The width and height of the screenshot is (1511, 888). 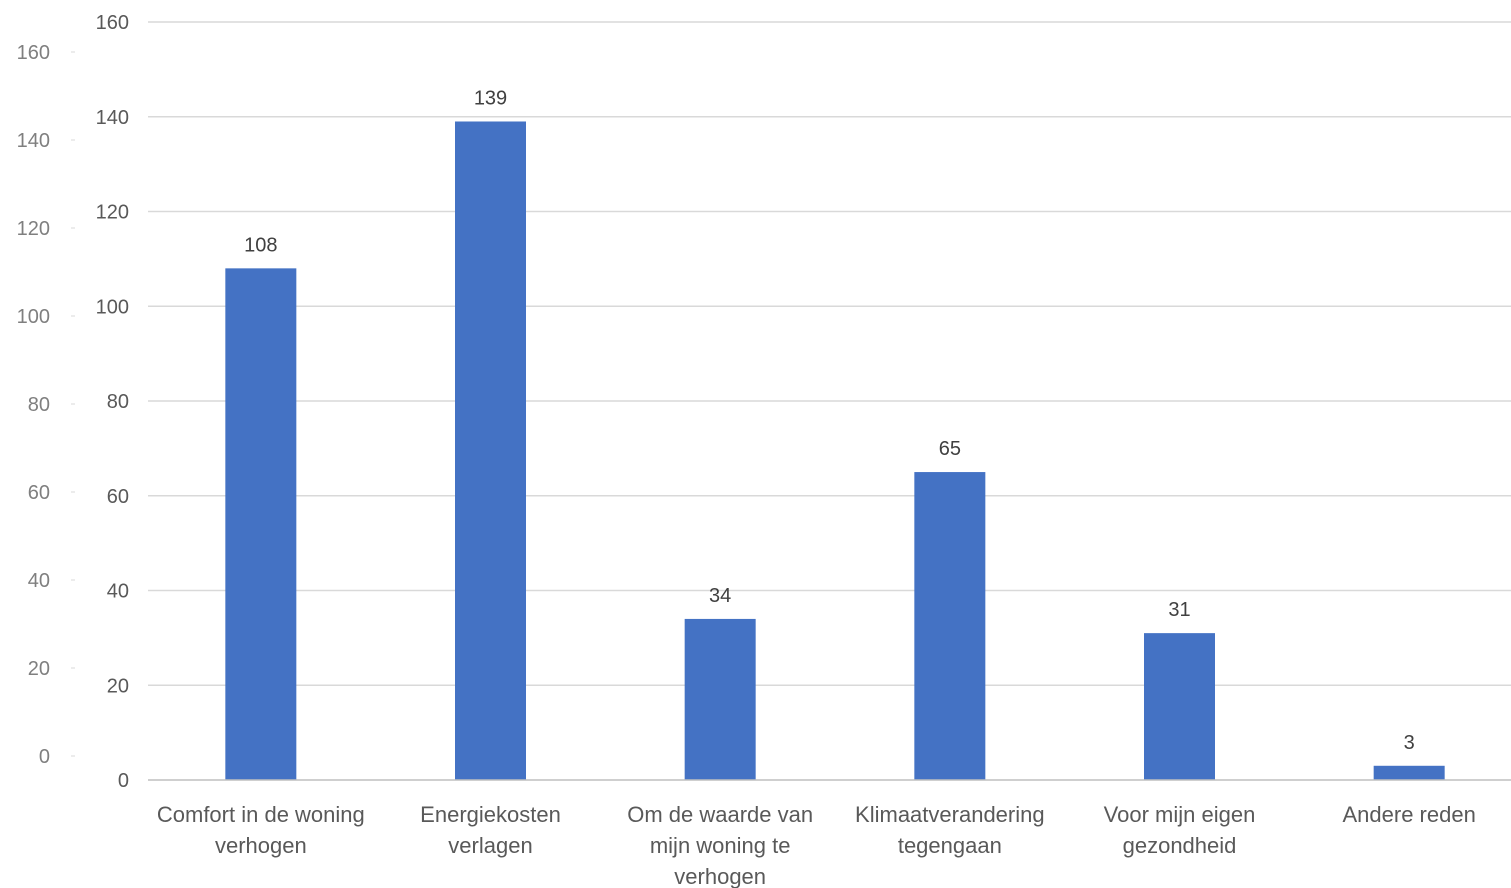 I want to click on x-tick-label: Andere reden, so click(x=1409, y=814).